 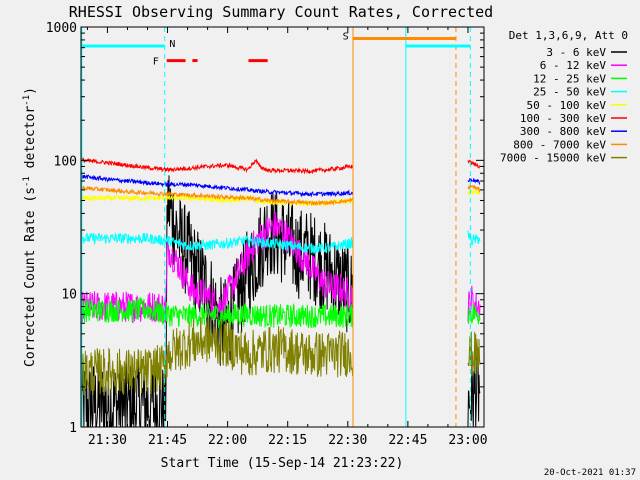 I want to click on y-label-sup-2: -1, so click(x=27, y=100).